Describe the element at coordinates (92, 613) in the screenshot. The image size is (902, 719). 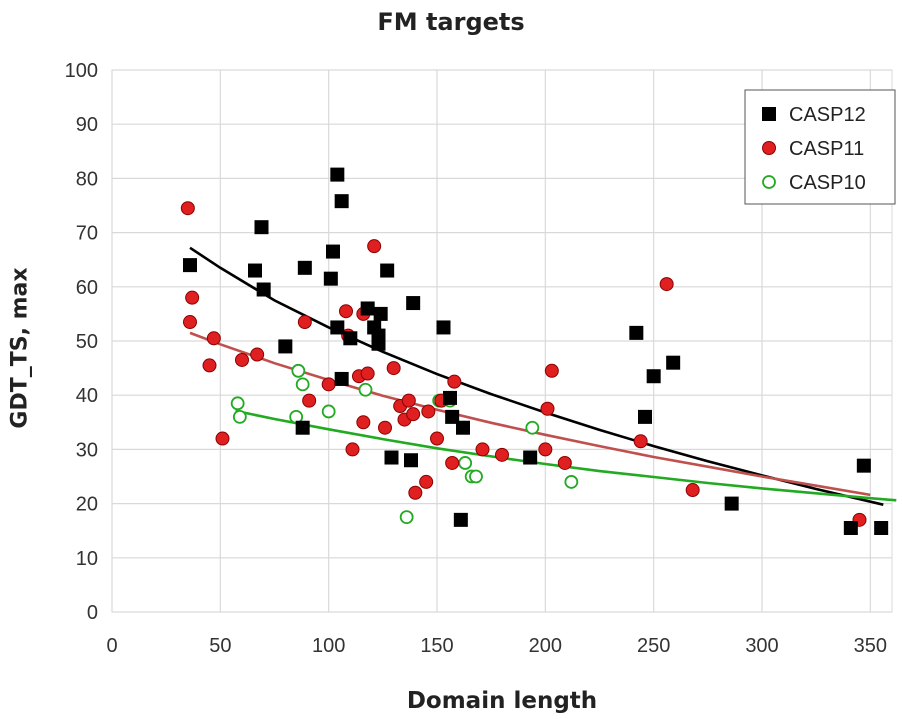
I see `y-tick-label: 0` at that location.